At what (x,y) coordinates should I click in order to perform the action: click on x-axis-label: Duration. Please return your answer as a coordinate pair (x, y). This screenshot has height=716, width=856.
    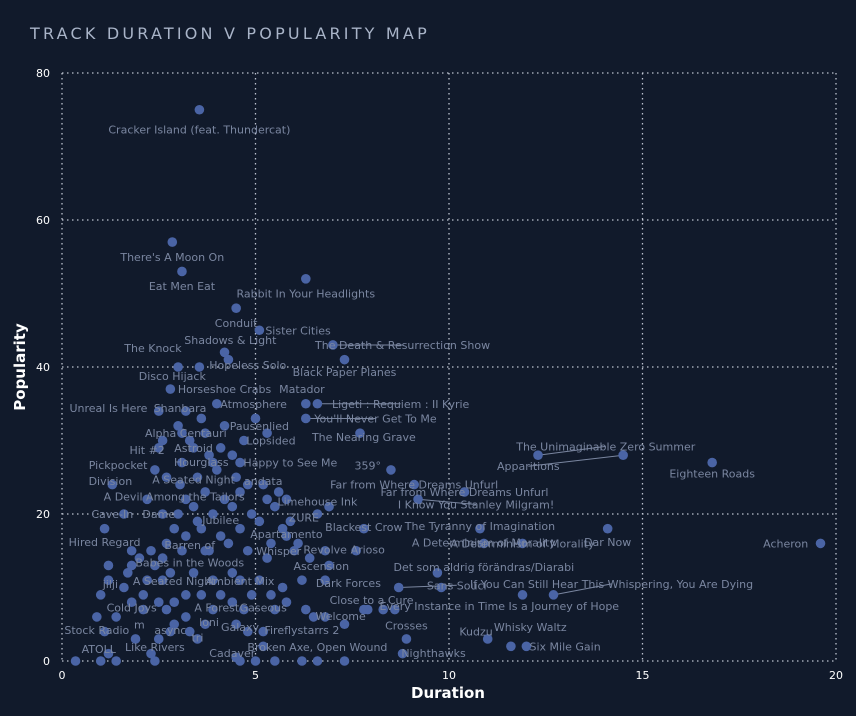
    Looking at the image, I should click on (448, 693).